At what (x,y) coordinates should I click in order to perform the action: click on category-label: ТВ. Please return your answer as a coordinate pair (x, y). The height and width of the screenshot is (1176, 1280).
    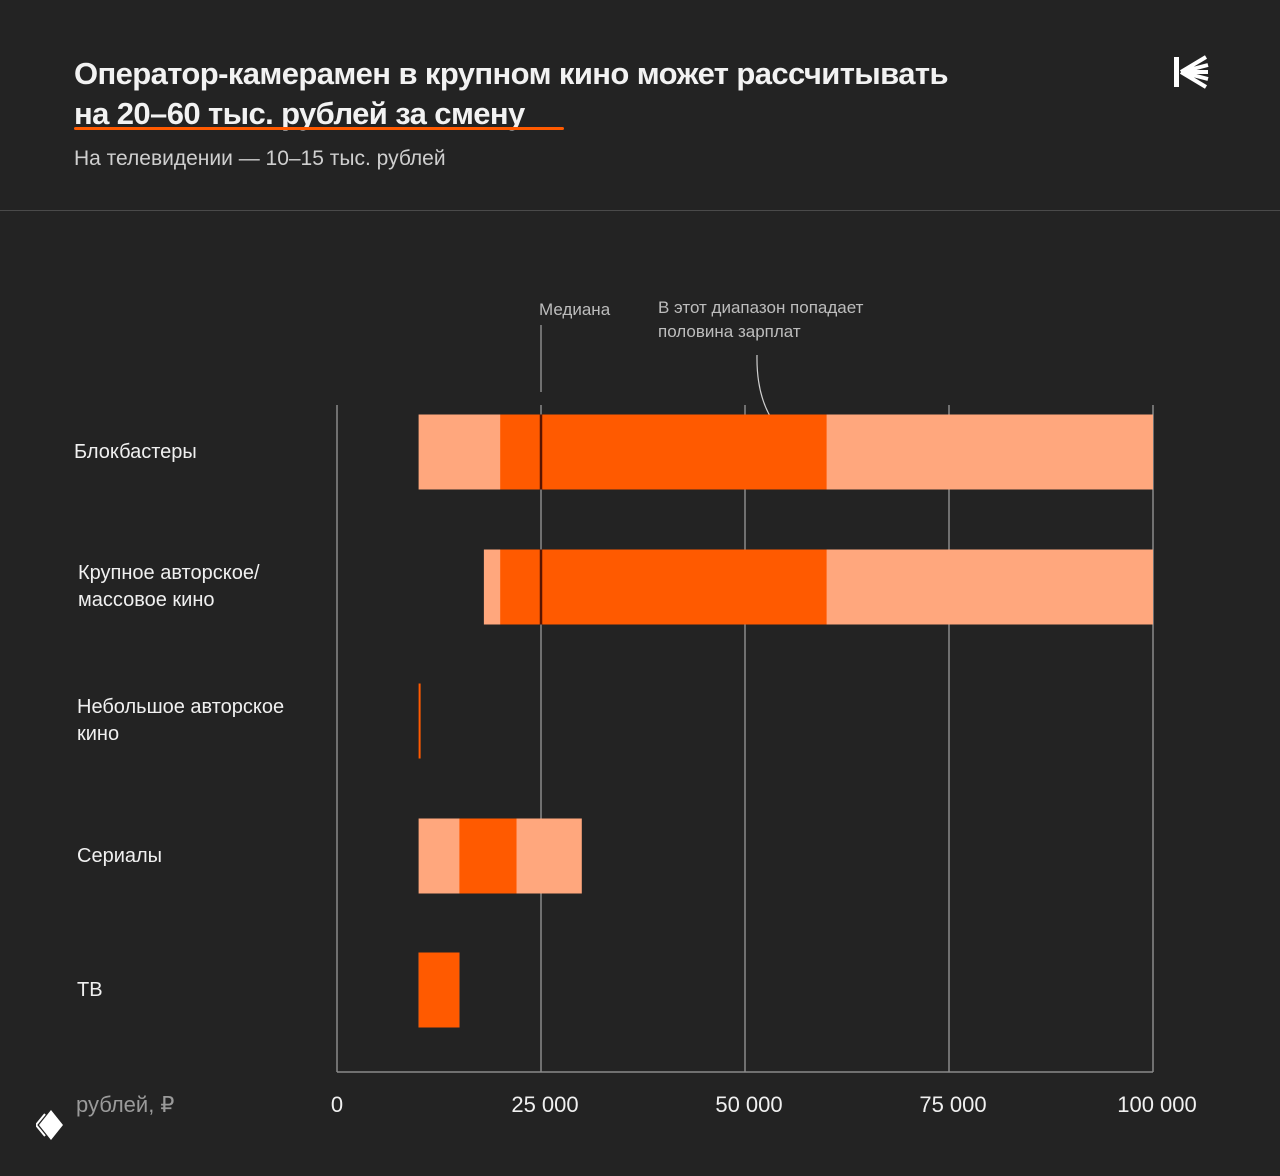
    Looking at the image, I should click on (90, 990).